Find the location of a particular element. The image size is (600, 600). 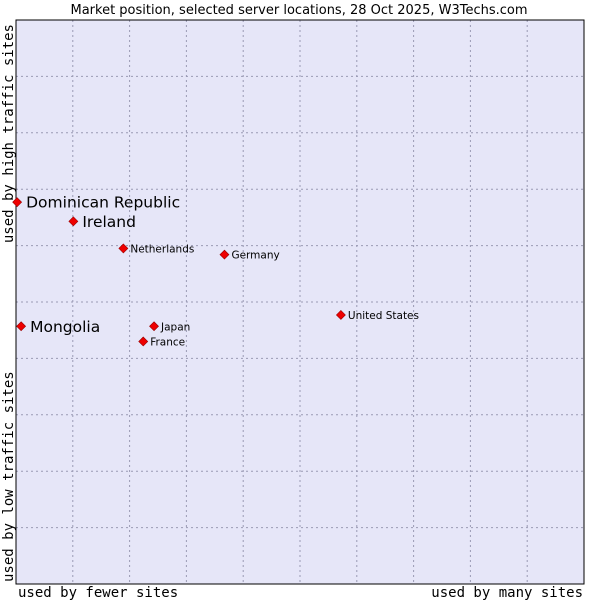

point-marker-netherlands is located at coordinates (123, 248).